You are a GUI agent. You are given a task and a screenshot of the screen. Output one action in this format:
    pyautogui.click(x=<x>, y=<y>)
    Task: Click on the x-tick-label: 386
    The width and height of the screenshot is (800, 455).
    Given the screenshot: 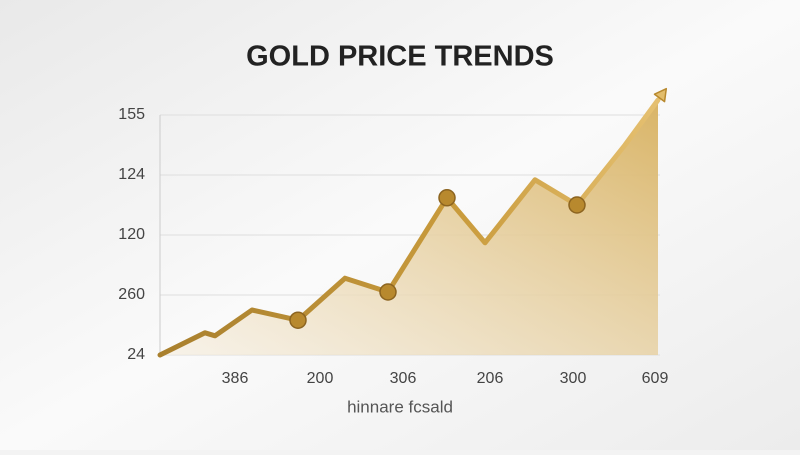 What is the action you would take?
    pyautogui.click(x=235, y=378)
    